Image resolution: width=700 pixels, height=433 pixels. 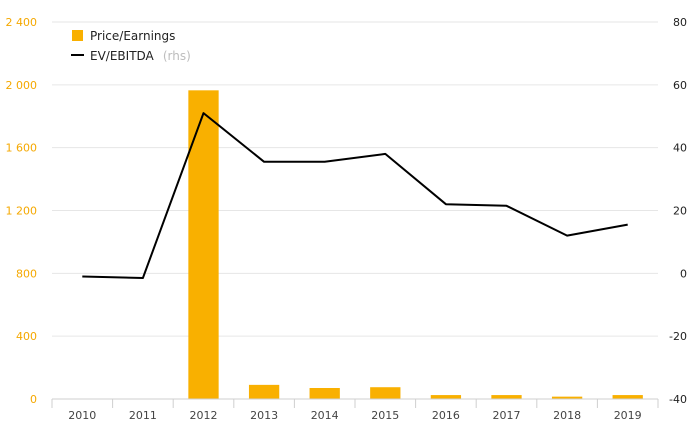 I want to click on x-tick-label: 2018, so click(x=567, y=415).